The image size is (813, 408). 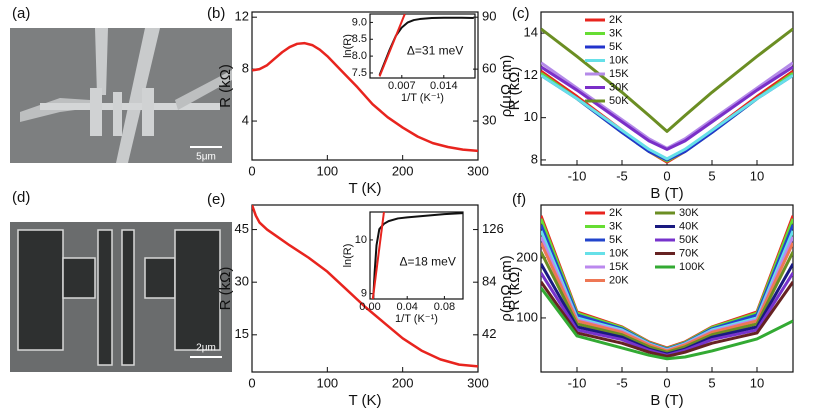 What do you see at coordinates (242, 281) in the screenshot?
I see `y-tick-label: 30` at bounding box center [242, 281].